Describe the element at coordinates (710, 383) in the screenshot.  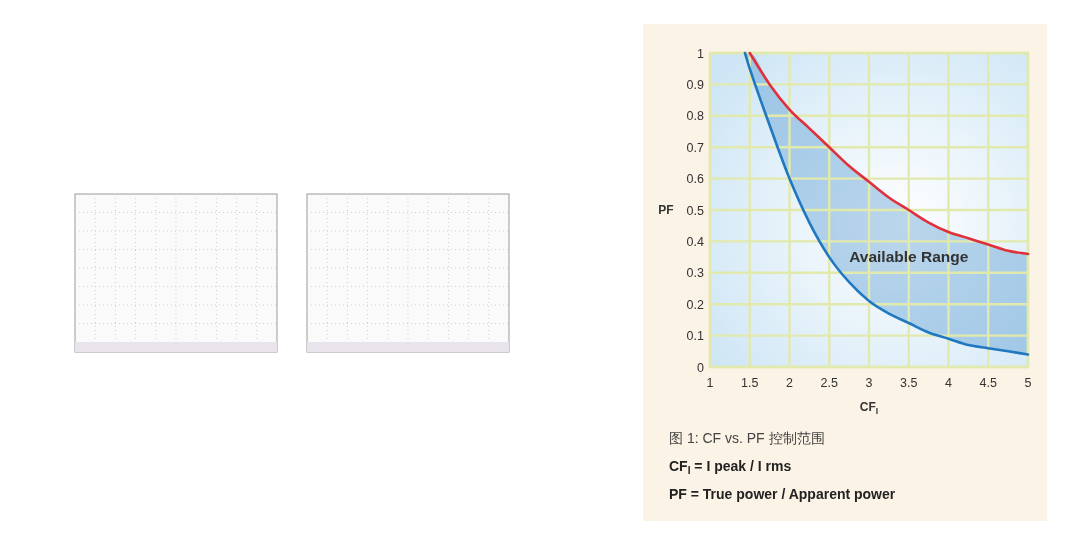
I see `x-tick-label: 1` at that location.